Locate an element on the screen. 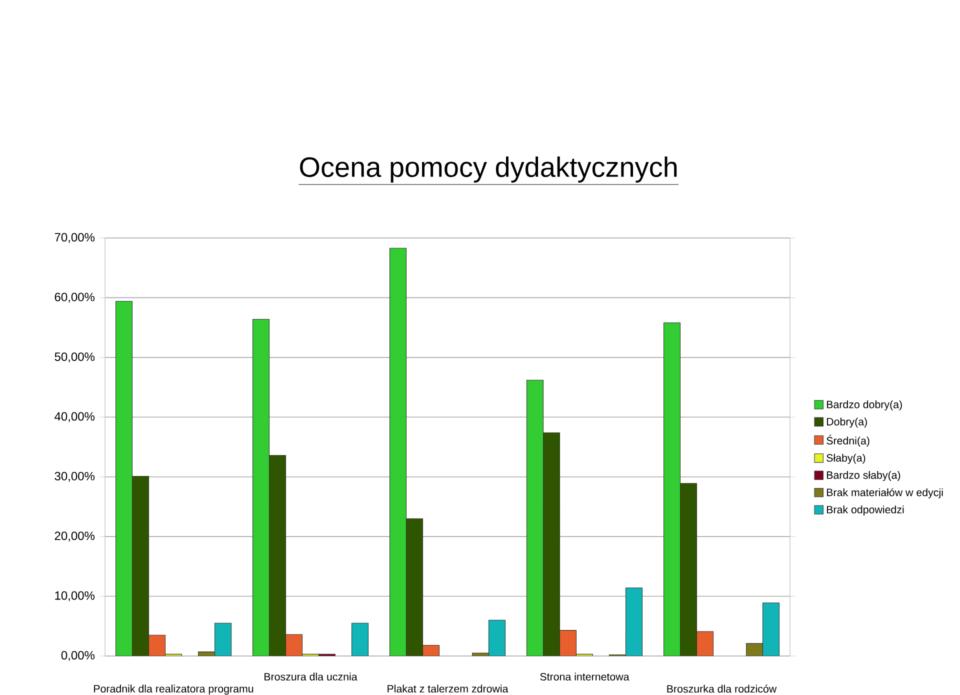 The image size is (960, 695). legend-label: Dobry(a) is located at coordinates (846, 423).